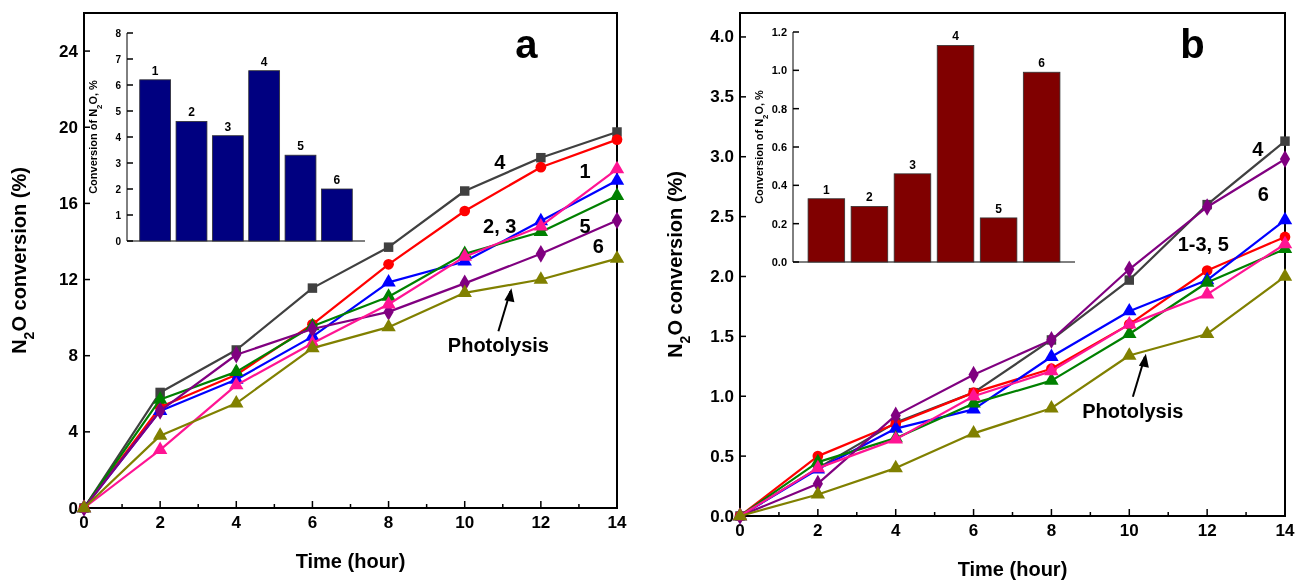 Image resolution: width=1304 pixels, height=582 pixels. Describe the element at coordinates (68, 203) in the screenshot. I see `y-tick-label: 16` at that location.